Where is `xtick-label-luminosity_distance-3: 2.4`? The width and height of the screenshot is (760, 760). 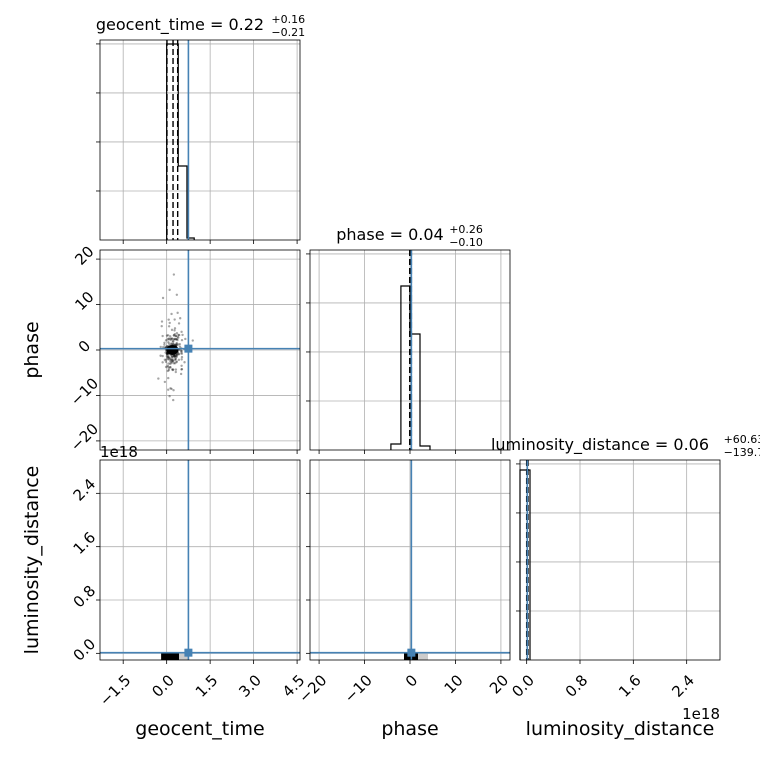 xtick-label-luminosity_distance-3: 2.4 is located at coordinates (683, 686).